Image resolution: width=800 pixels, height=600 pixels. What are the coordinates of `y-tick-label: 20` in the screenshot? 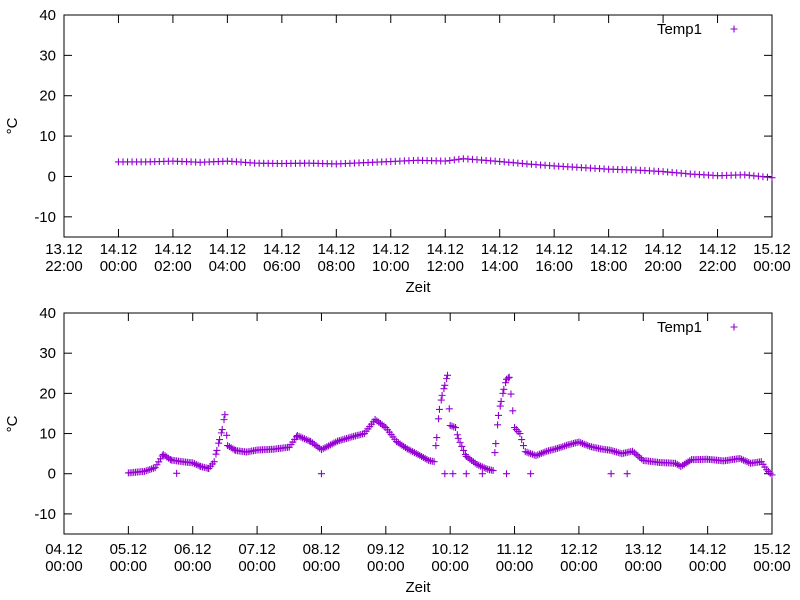 It's located at (47, 393).